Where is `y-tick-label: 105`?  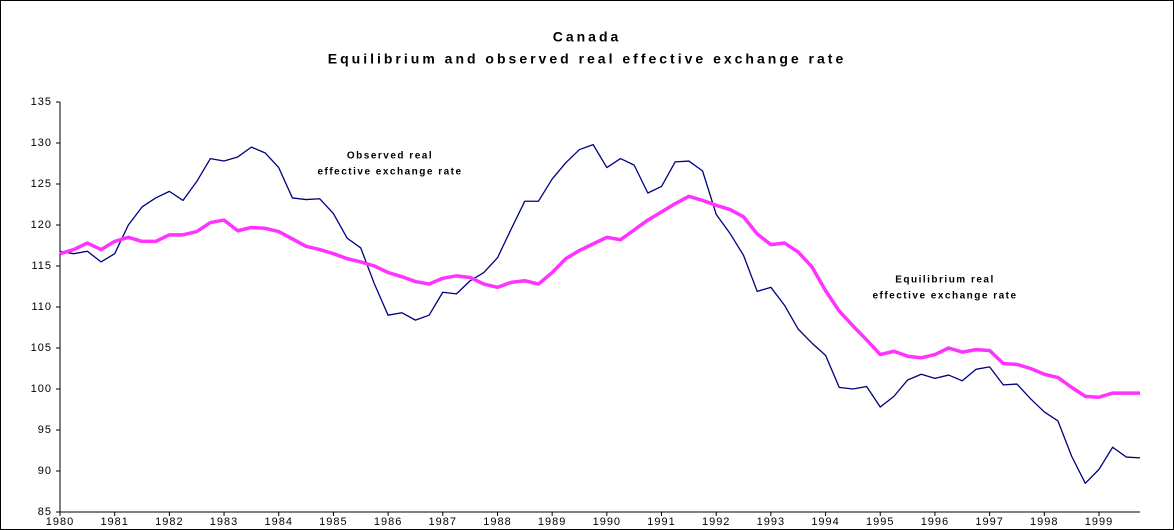 y-tick-label: 105 is located at coordinates (41, 348).